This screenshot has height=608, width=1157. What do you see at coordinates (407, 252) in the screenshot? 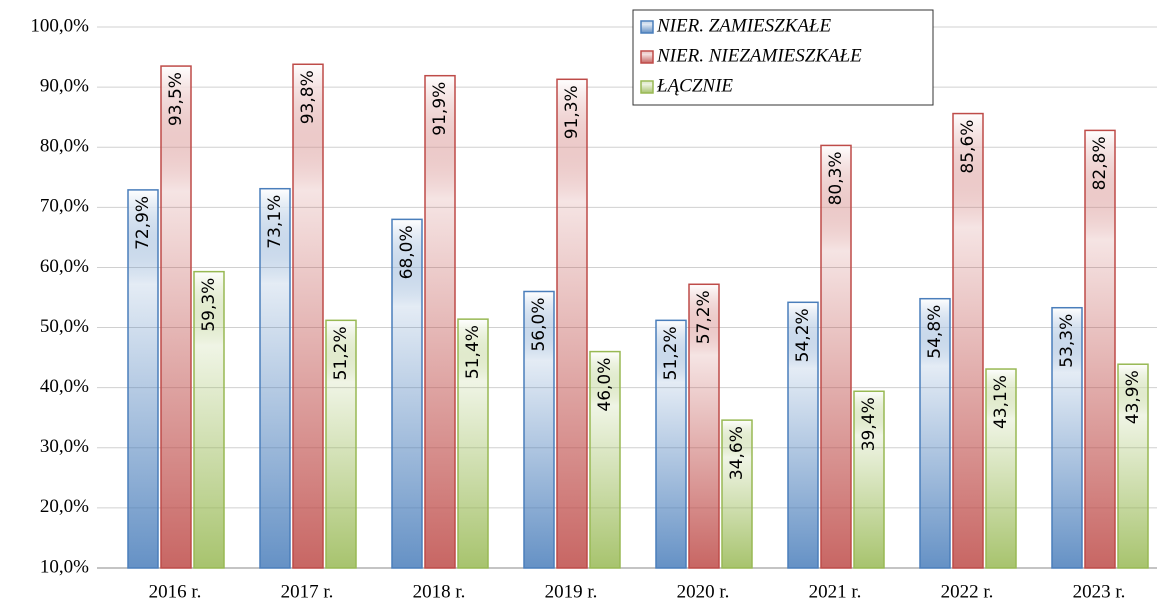
I see `value-label: 68,0%` at bounding box center [407, 252].